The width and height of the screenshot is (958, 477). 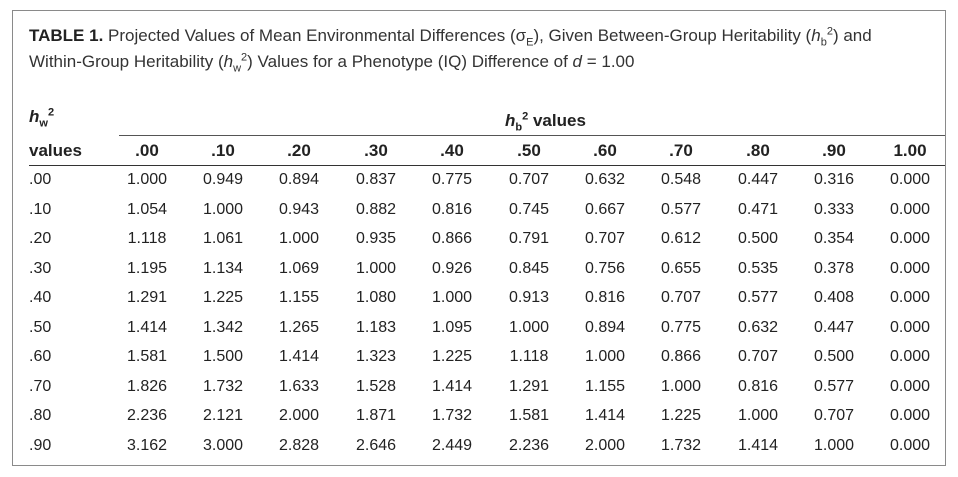 I want to click on col-header-values-label: values, so click(x=557, y=120).